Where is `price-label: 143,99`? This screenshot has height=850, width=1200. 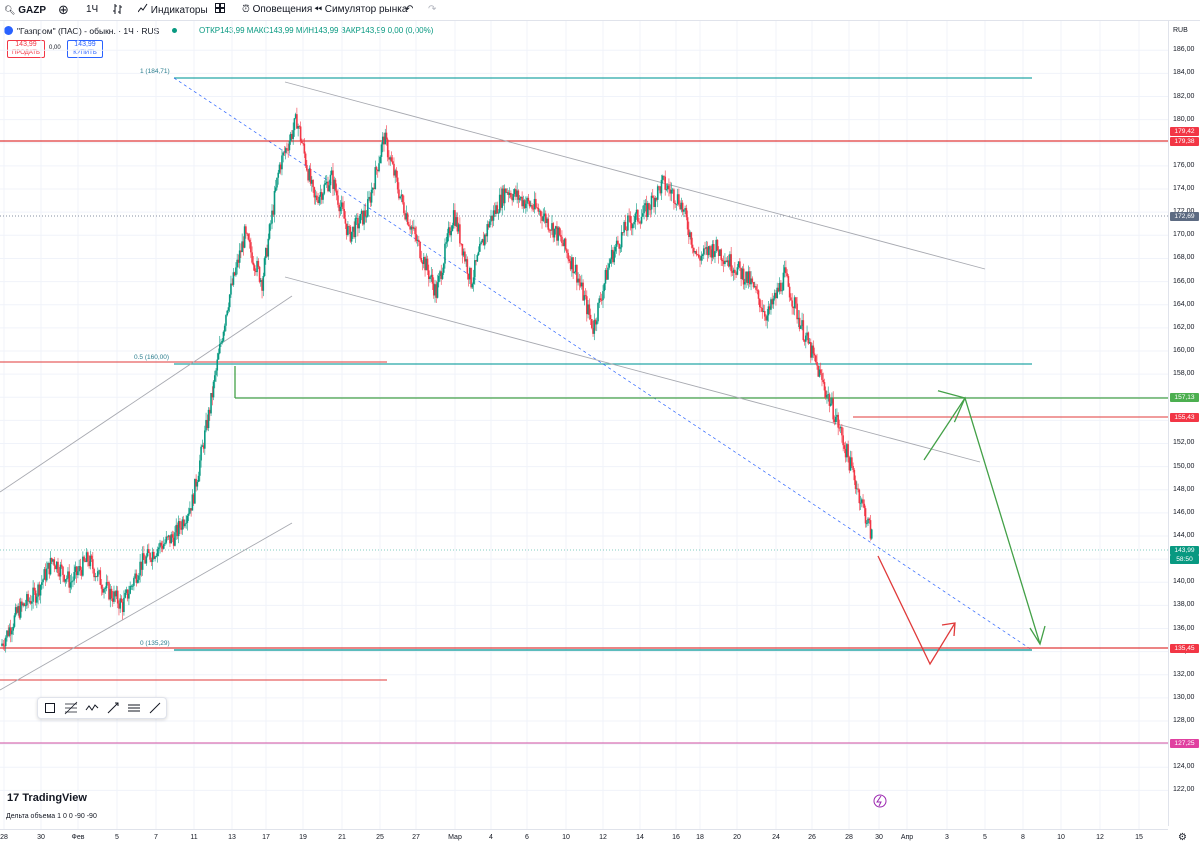 price-label: 143,99 is located at coordinates (1184, 550).